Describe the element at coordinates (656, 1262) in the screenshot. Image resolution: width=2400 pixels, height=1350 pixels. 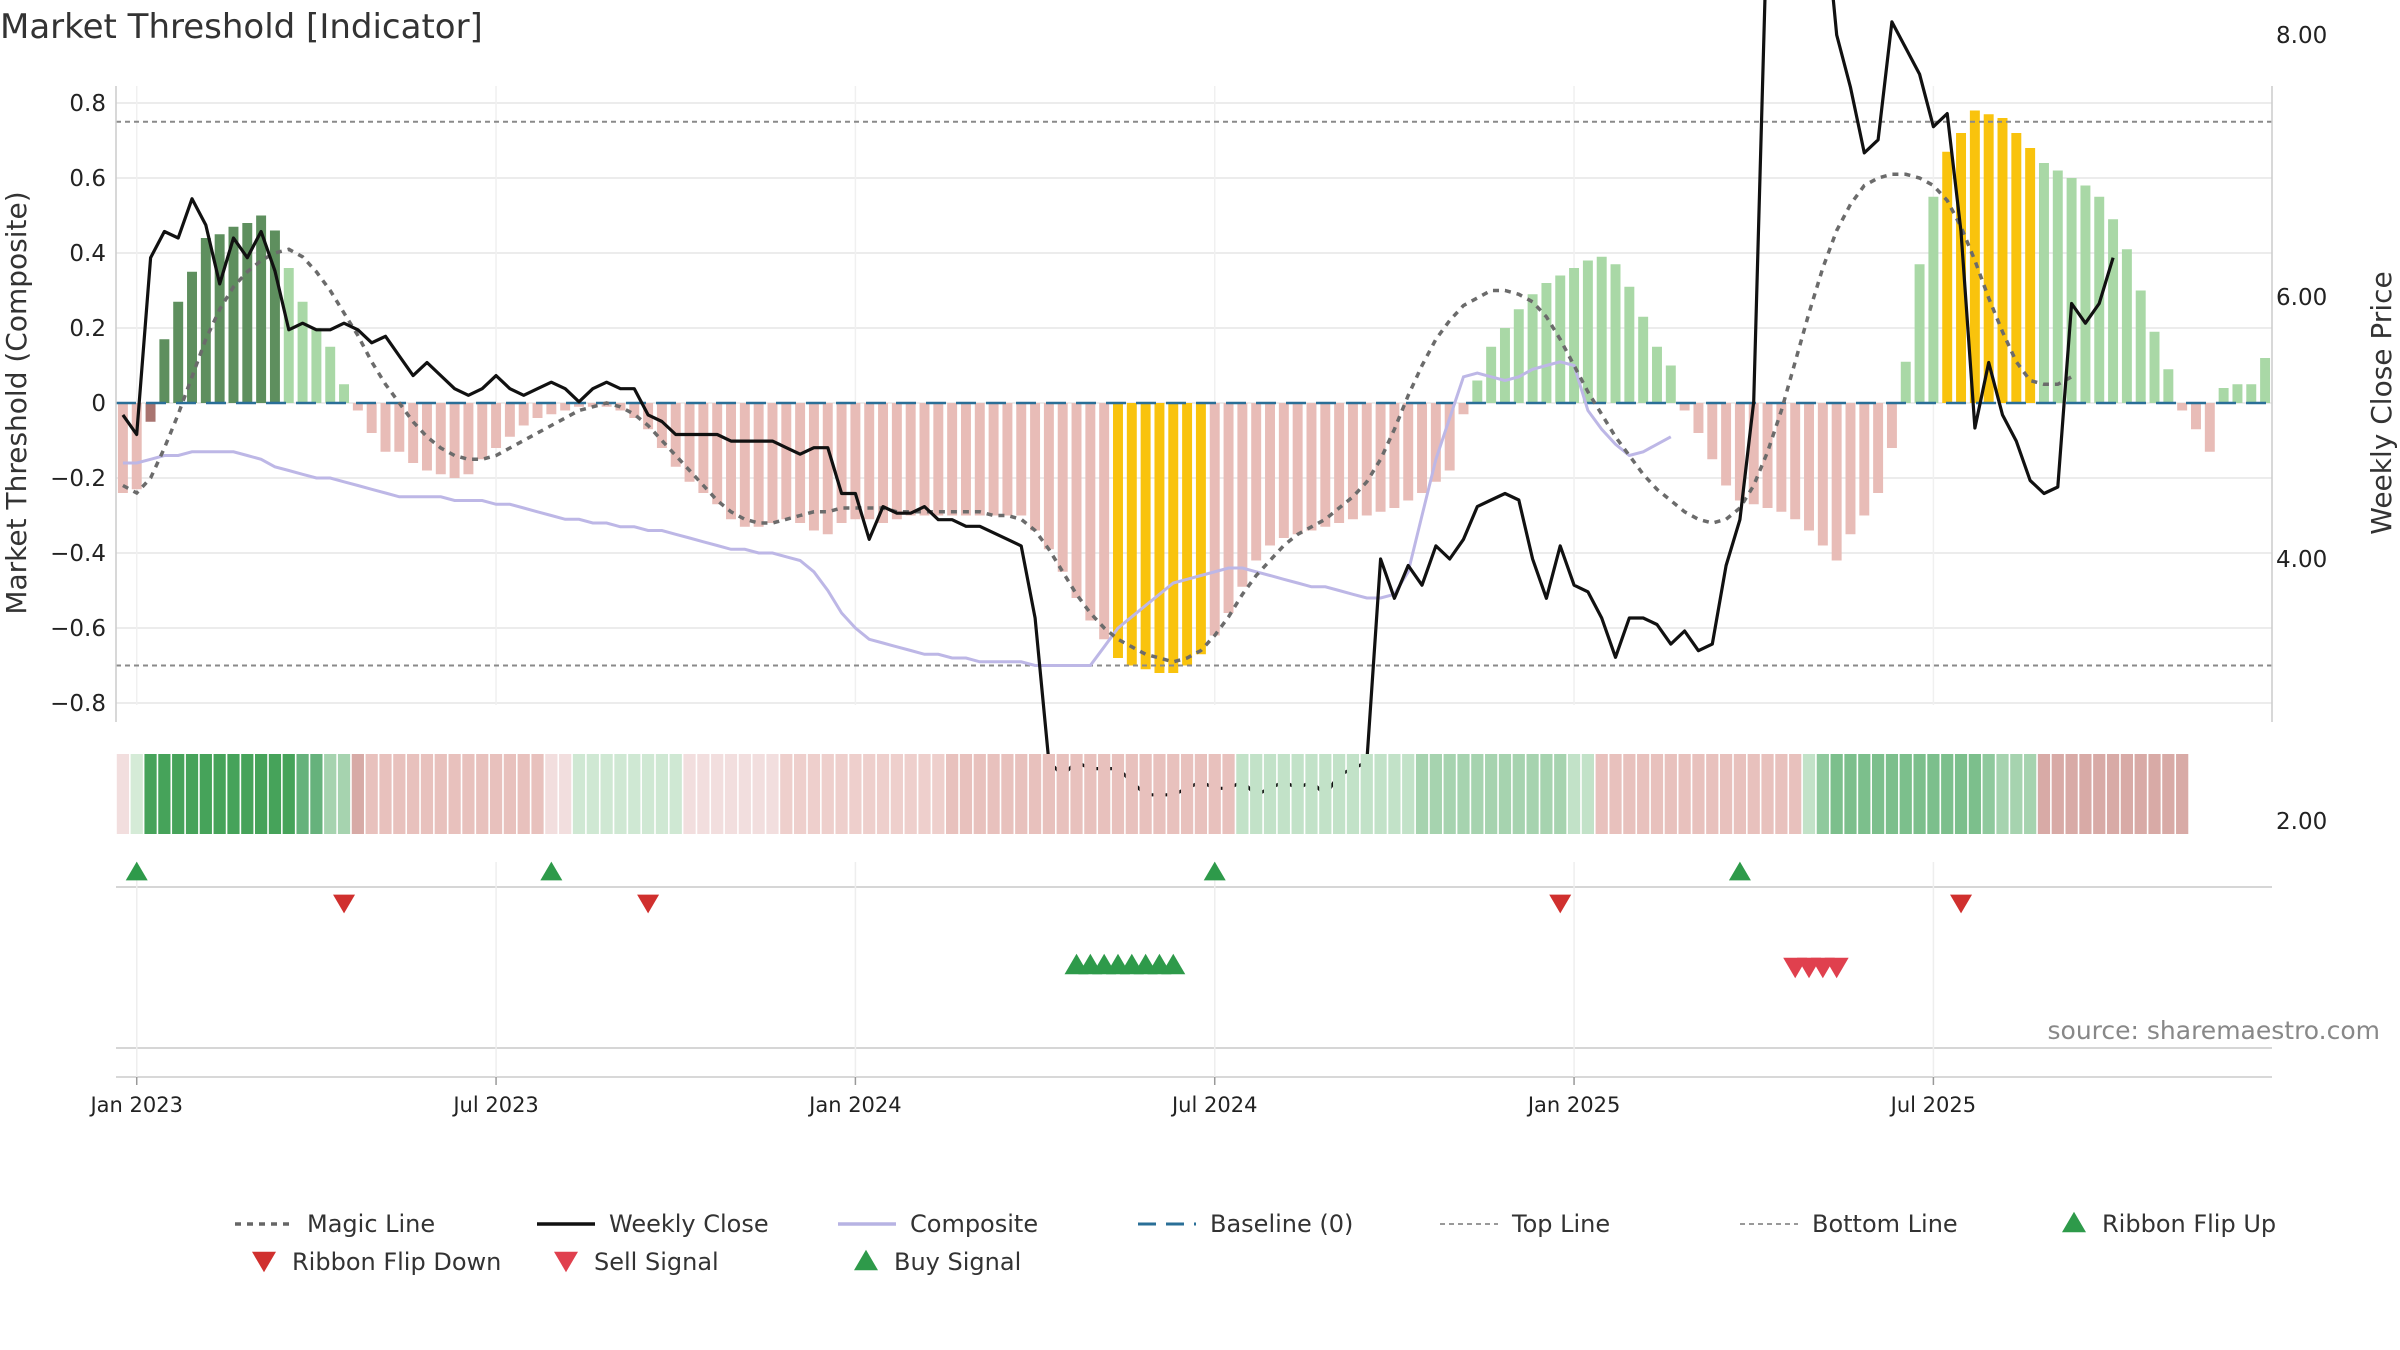
I see `legend-label: Sell Signal` at that location.